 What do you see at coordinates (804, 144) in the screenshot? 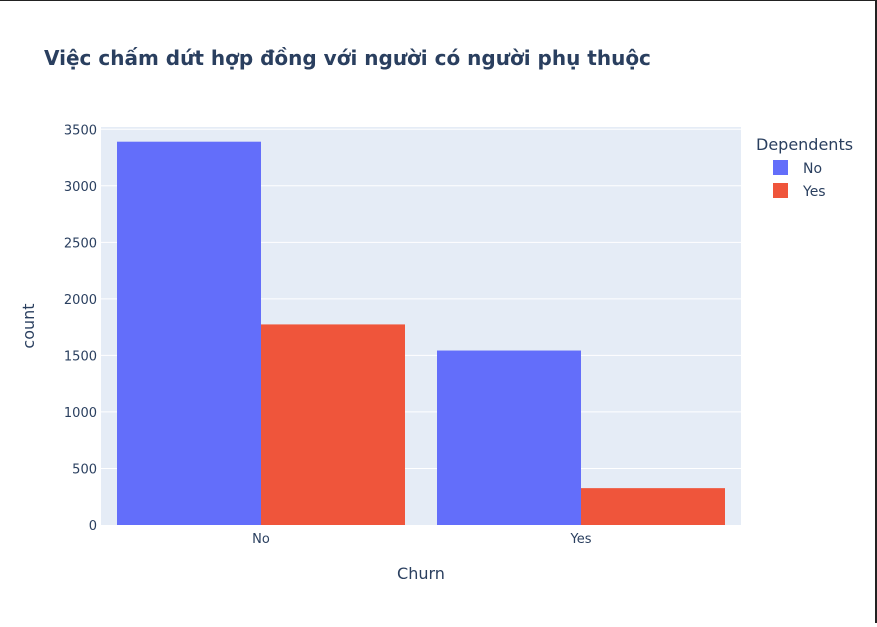
I see `legend-title: Dependents` at bounding box center [804, 144].